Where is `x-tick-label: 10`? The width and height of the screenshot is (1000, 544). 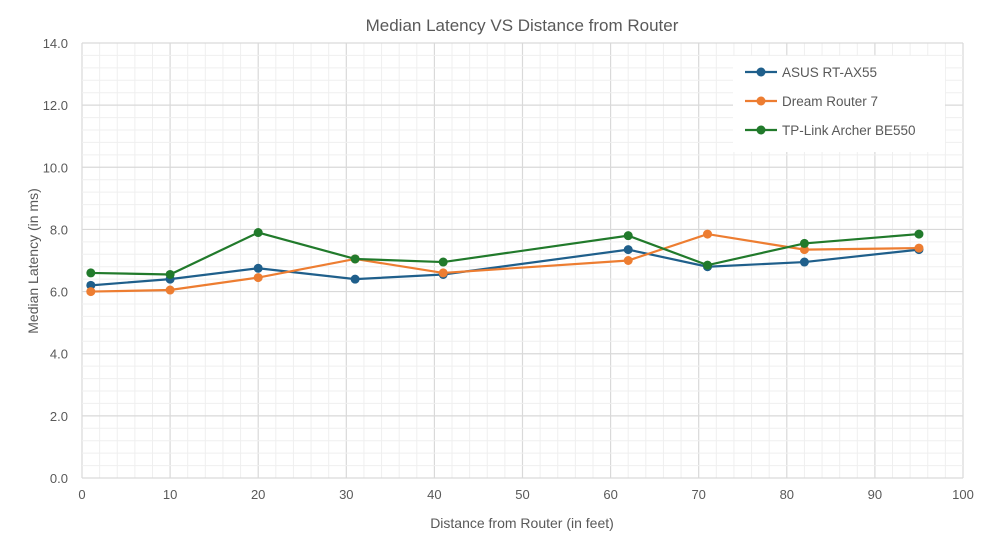 x-tick-label: 10 is located at coordinates (170, 494).